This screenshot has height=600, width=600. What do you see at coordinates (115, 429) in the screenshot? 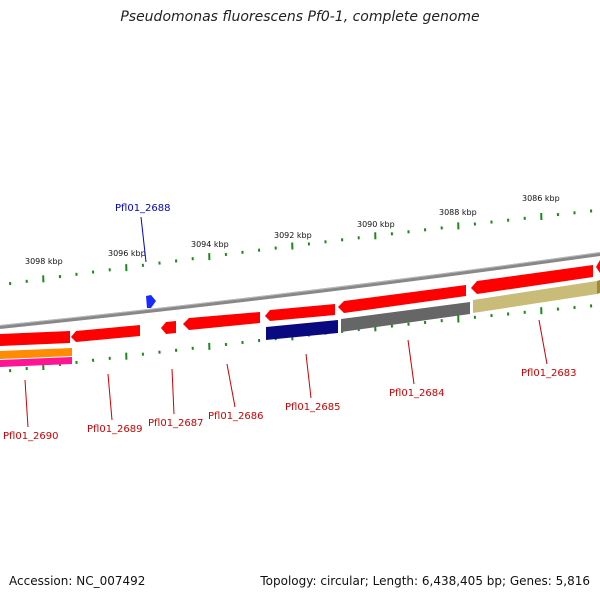
I see `gene-label-pfl01-2689: Pfl01_2689` at bounding box center [115, 429].